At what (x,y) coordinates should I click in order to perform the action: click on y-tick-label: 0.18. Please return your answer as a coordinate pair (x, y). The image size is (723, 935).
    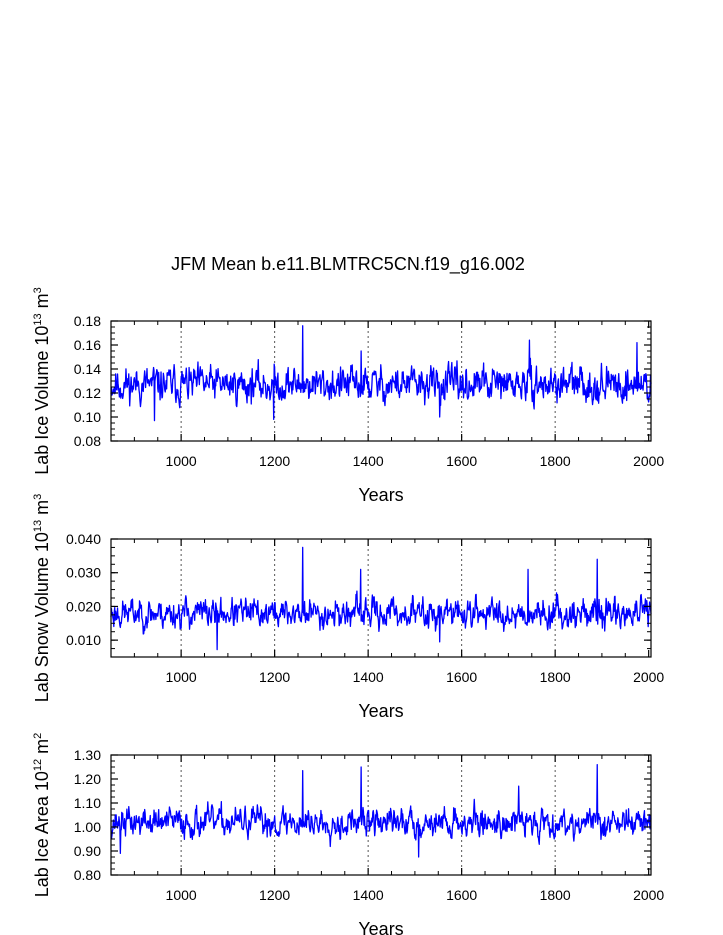
    Looking at the image, I should click on (87, 321).